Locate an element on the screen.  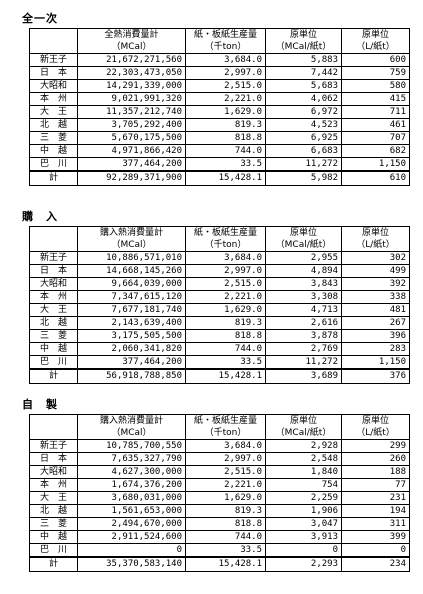
cell-unit-liter: 600 is located at coordinates (375, 60).